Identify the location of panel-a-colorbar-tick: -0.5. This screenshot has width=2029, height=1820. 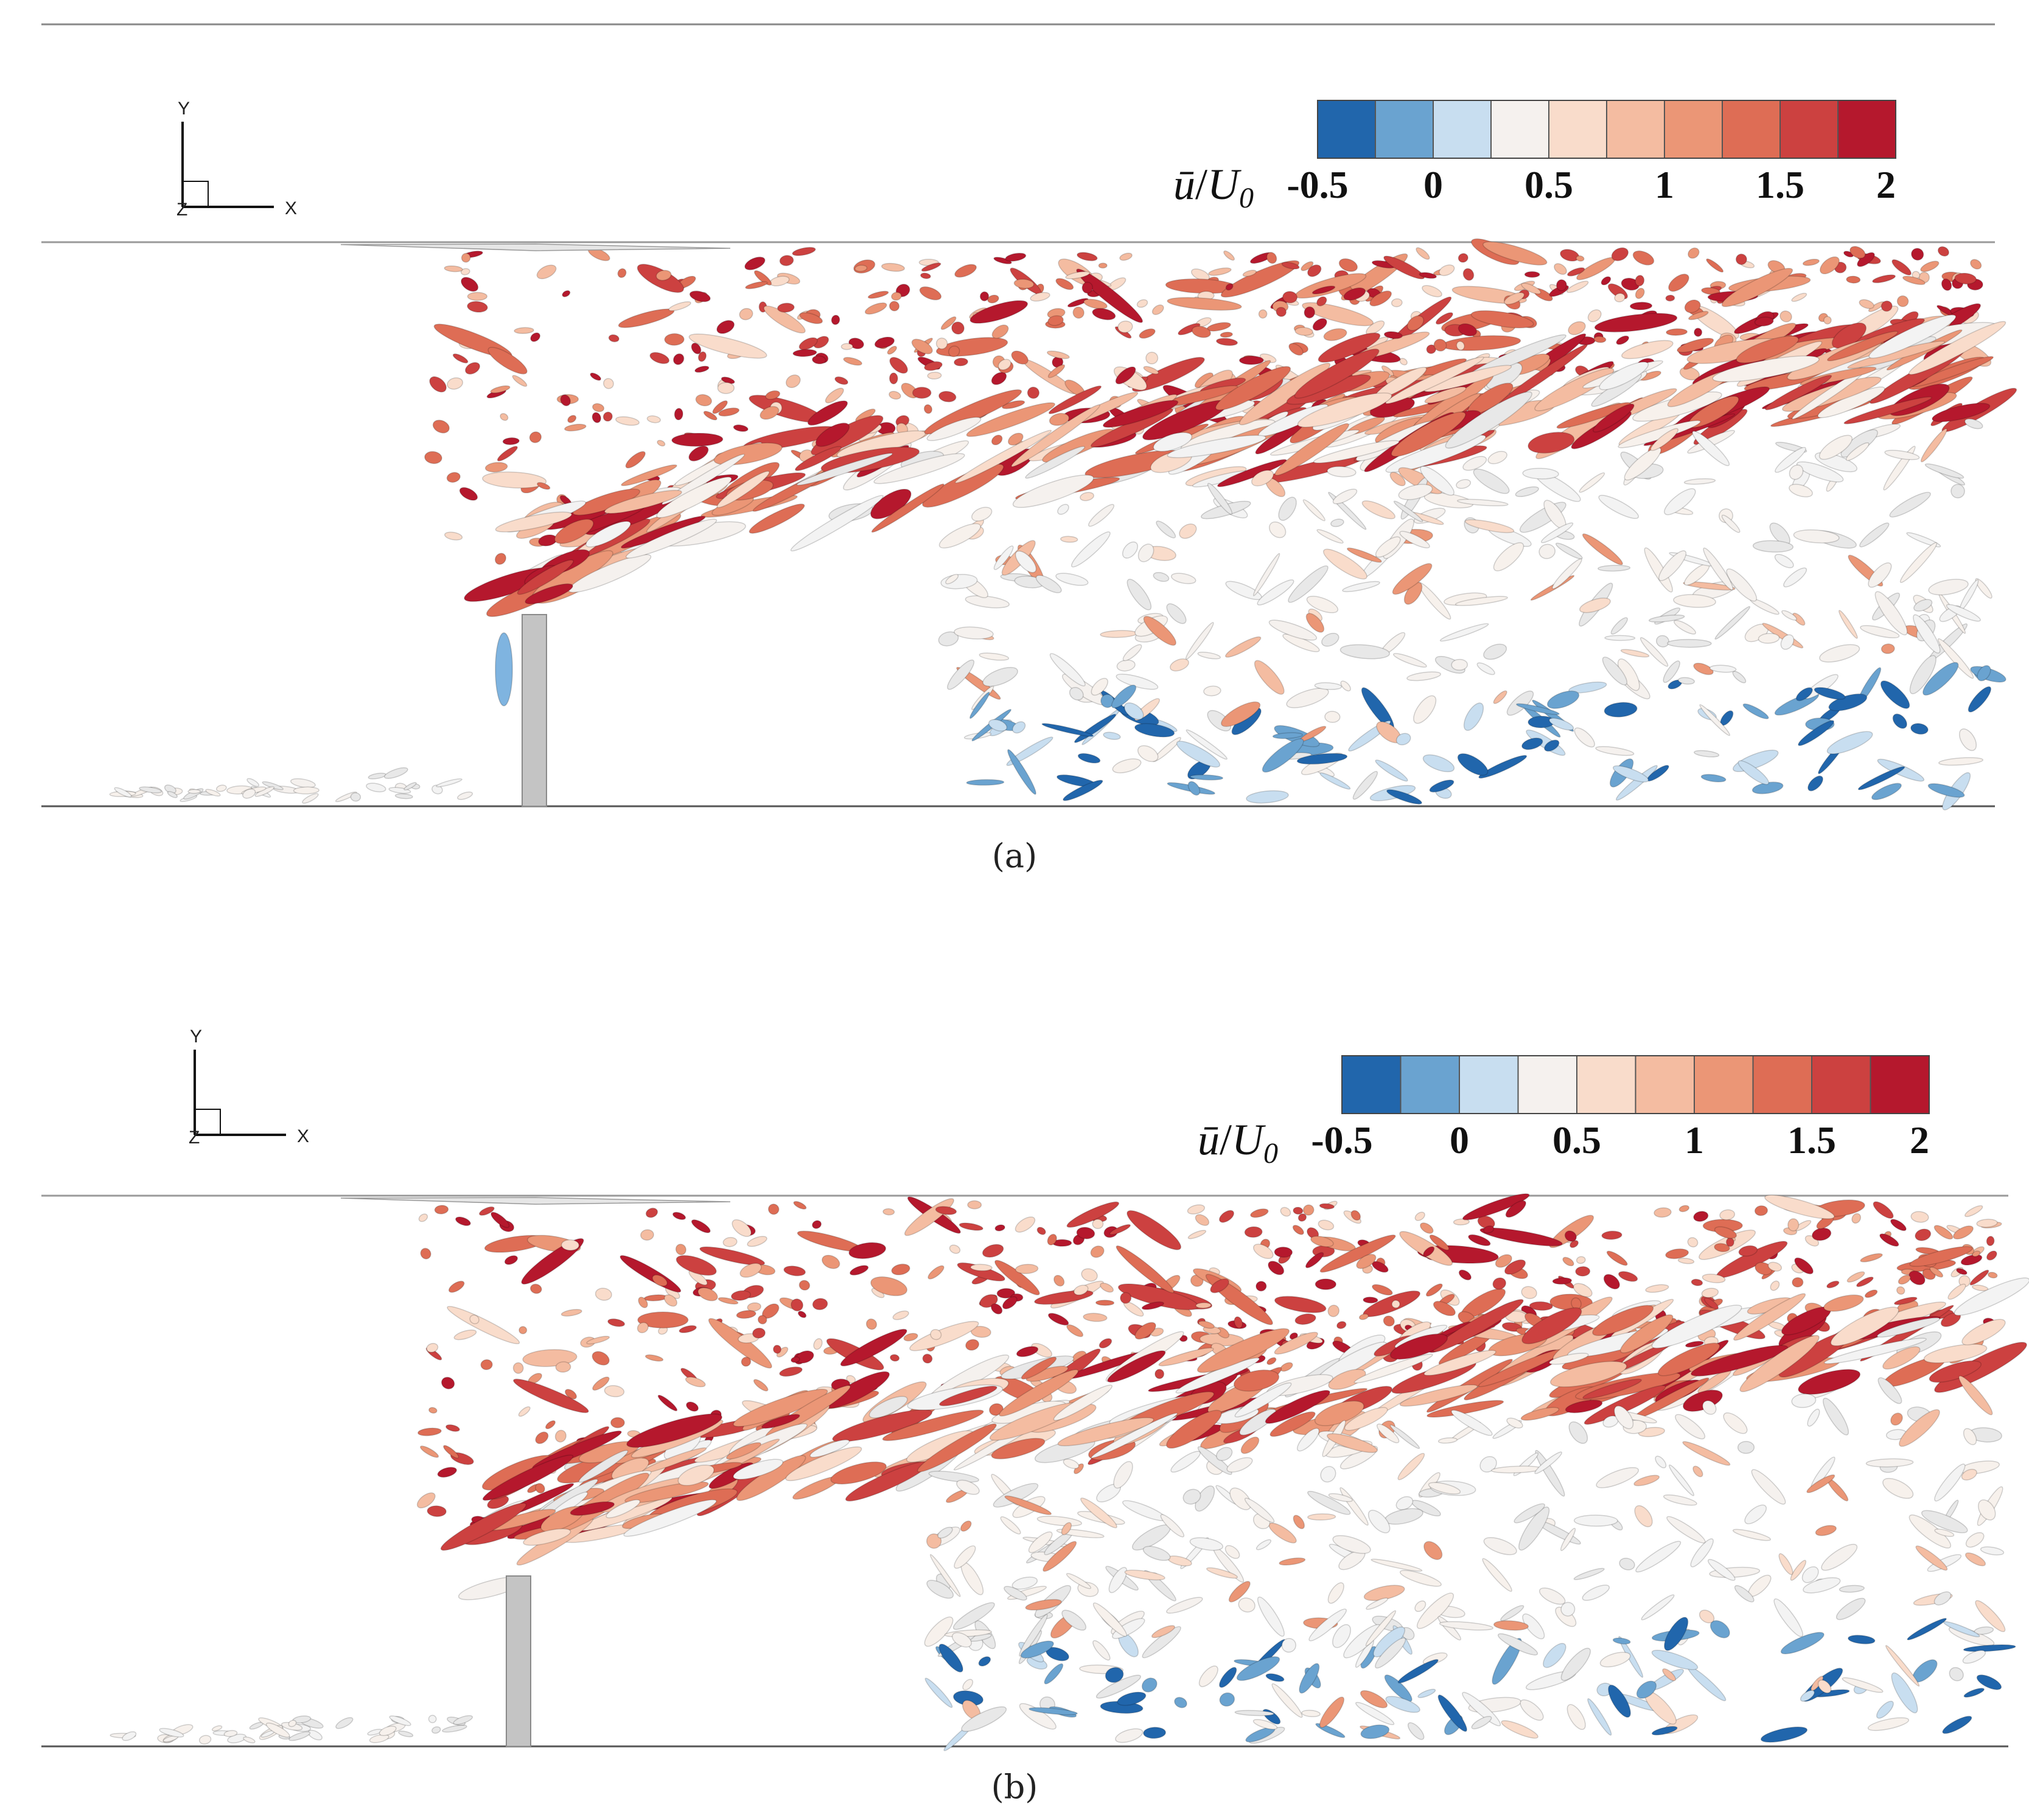
(1317, 184).